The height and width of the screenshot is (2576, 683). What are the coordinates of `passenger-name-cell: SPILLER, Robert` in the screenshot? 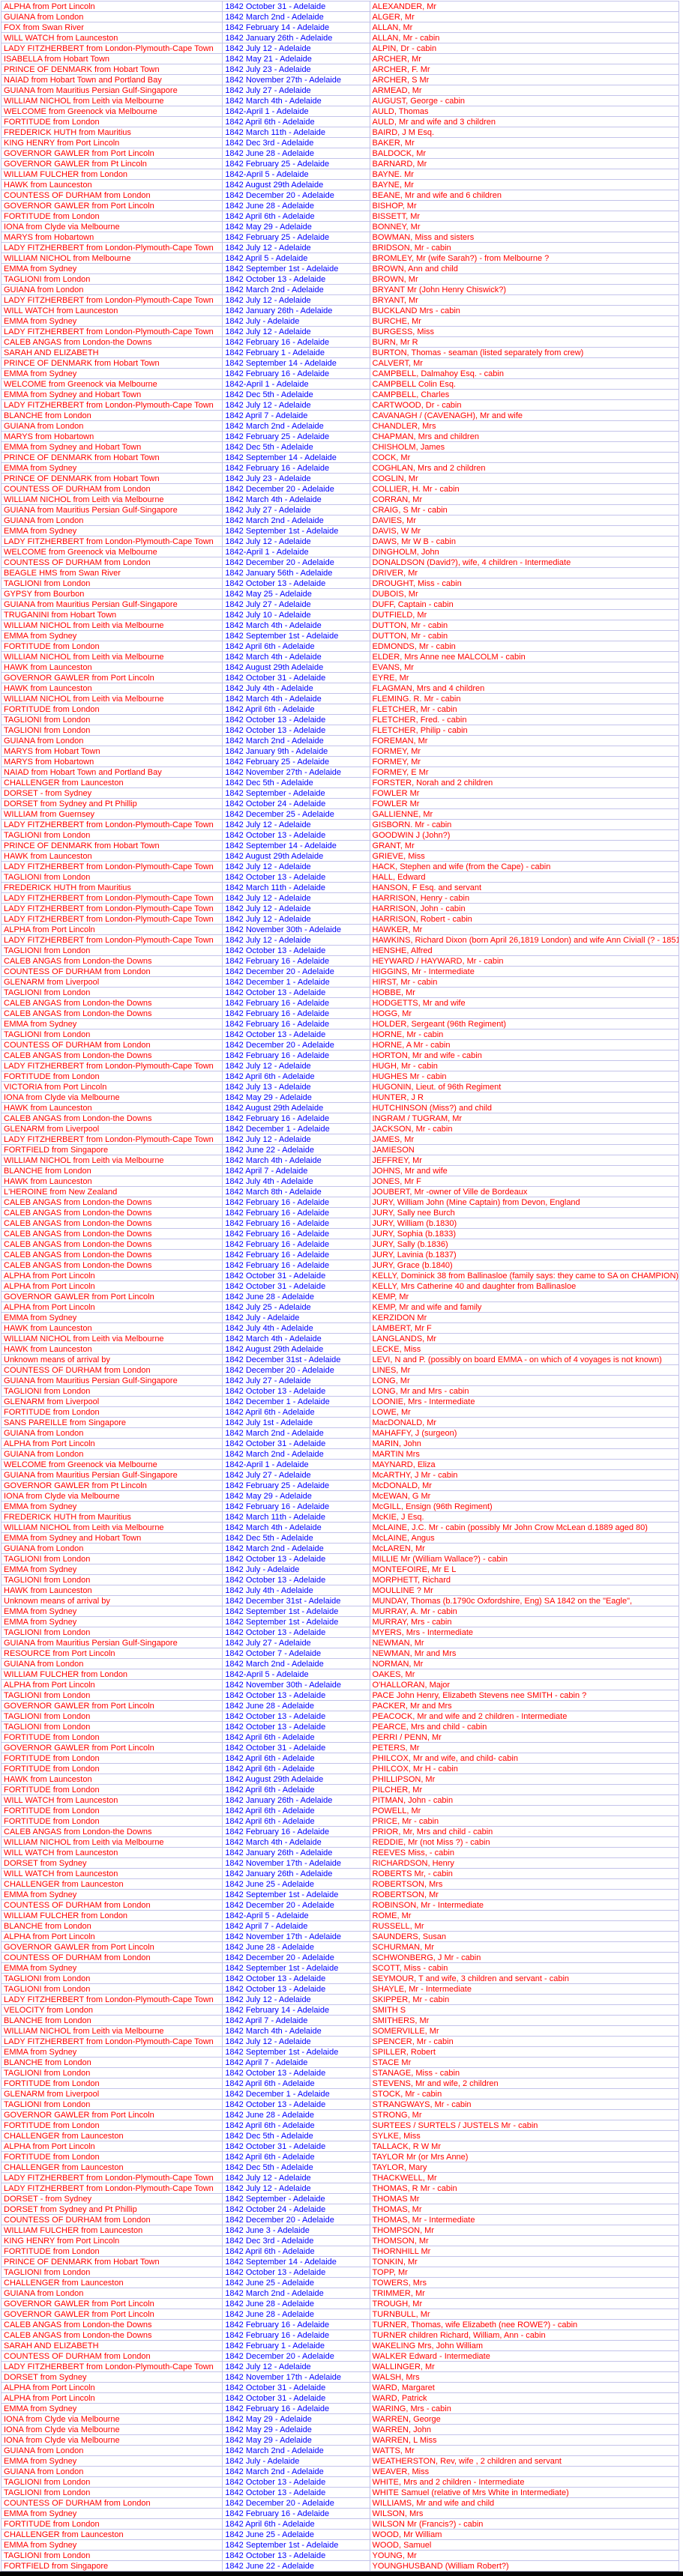 It's located at (524, 2052).